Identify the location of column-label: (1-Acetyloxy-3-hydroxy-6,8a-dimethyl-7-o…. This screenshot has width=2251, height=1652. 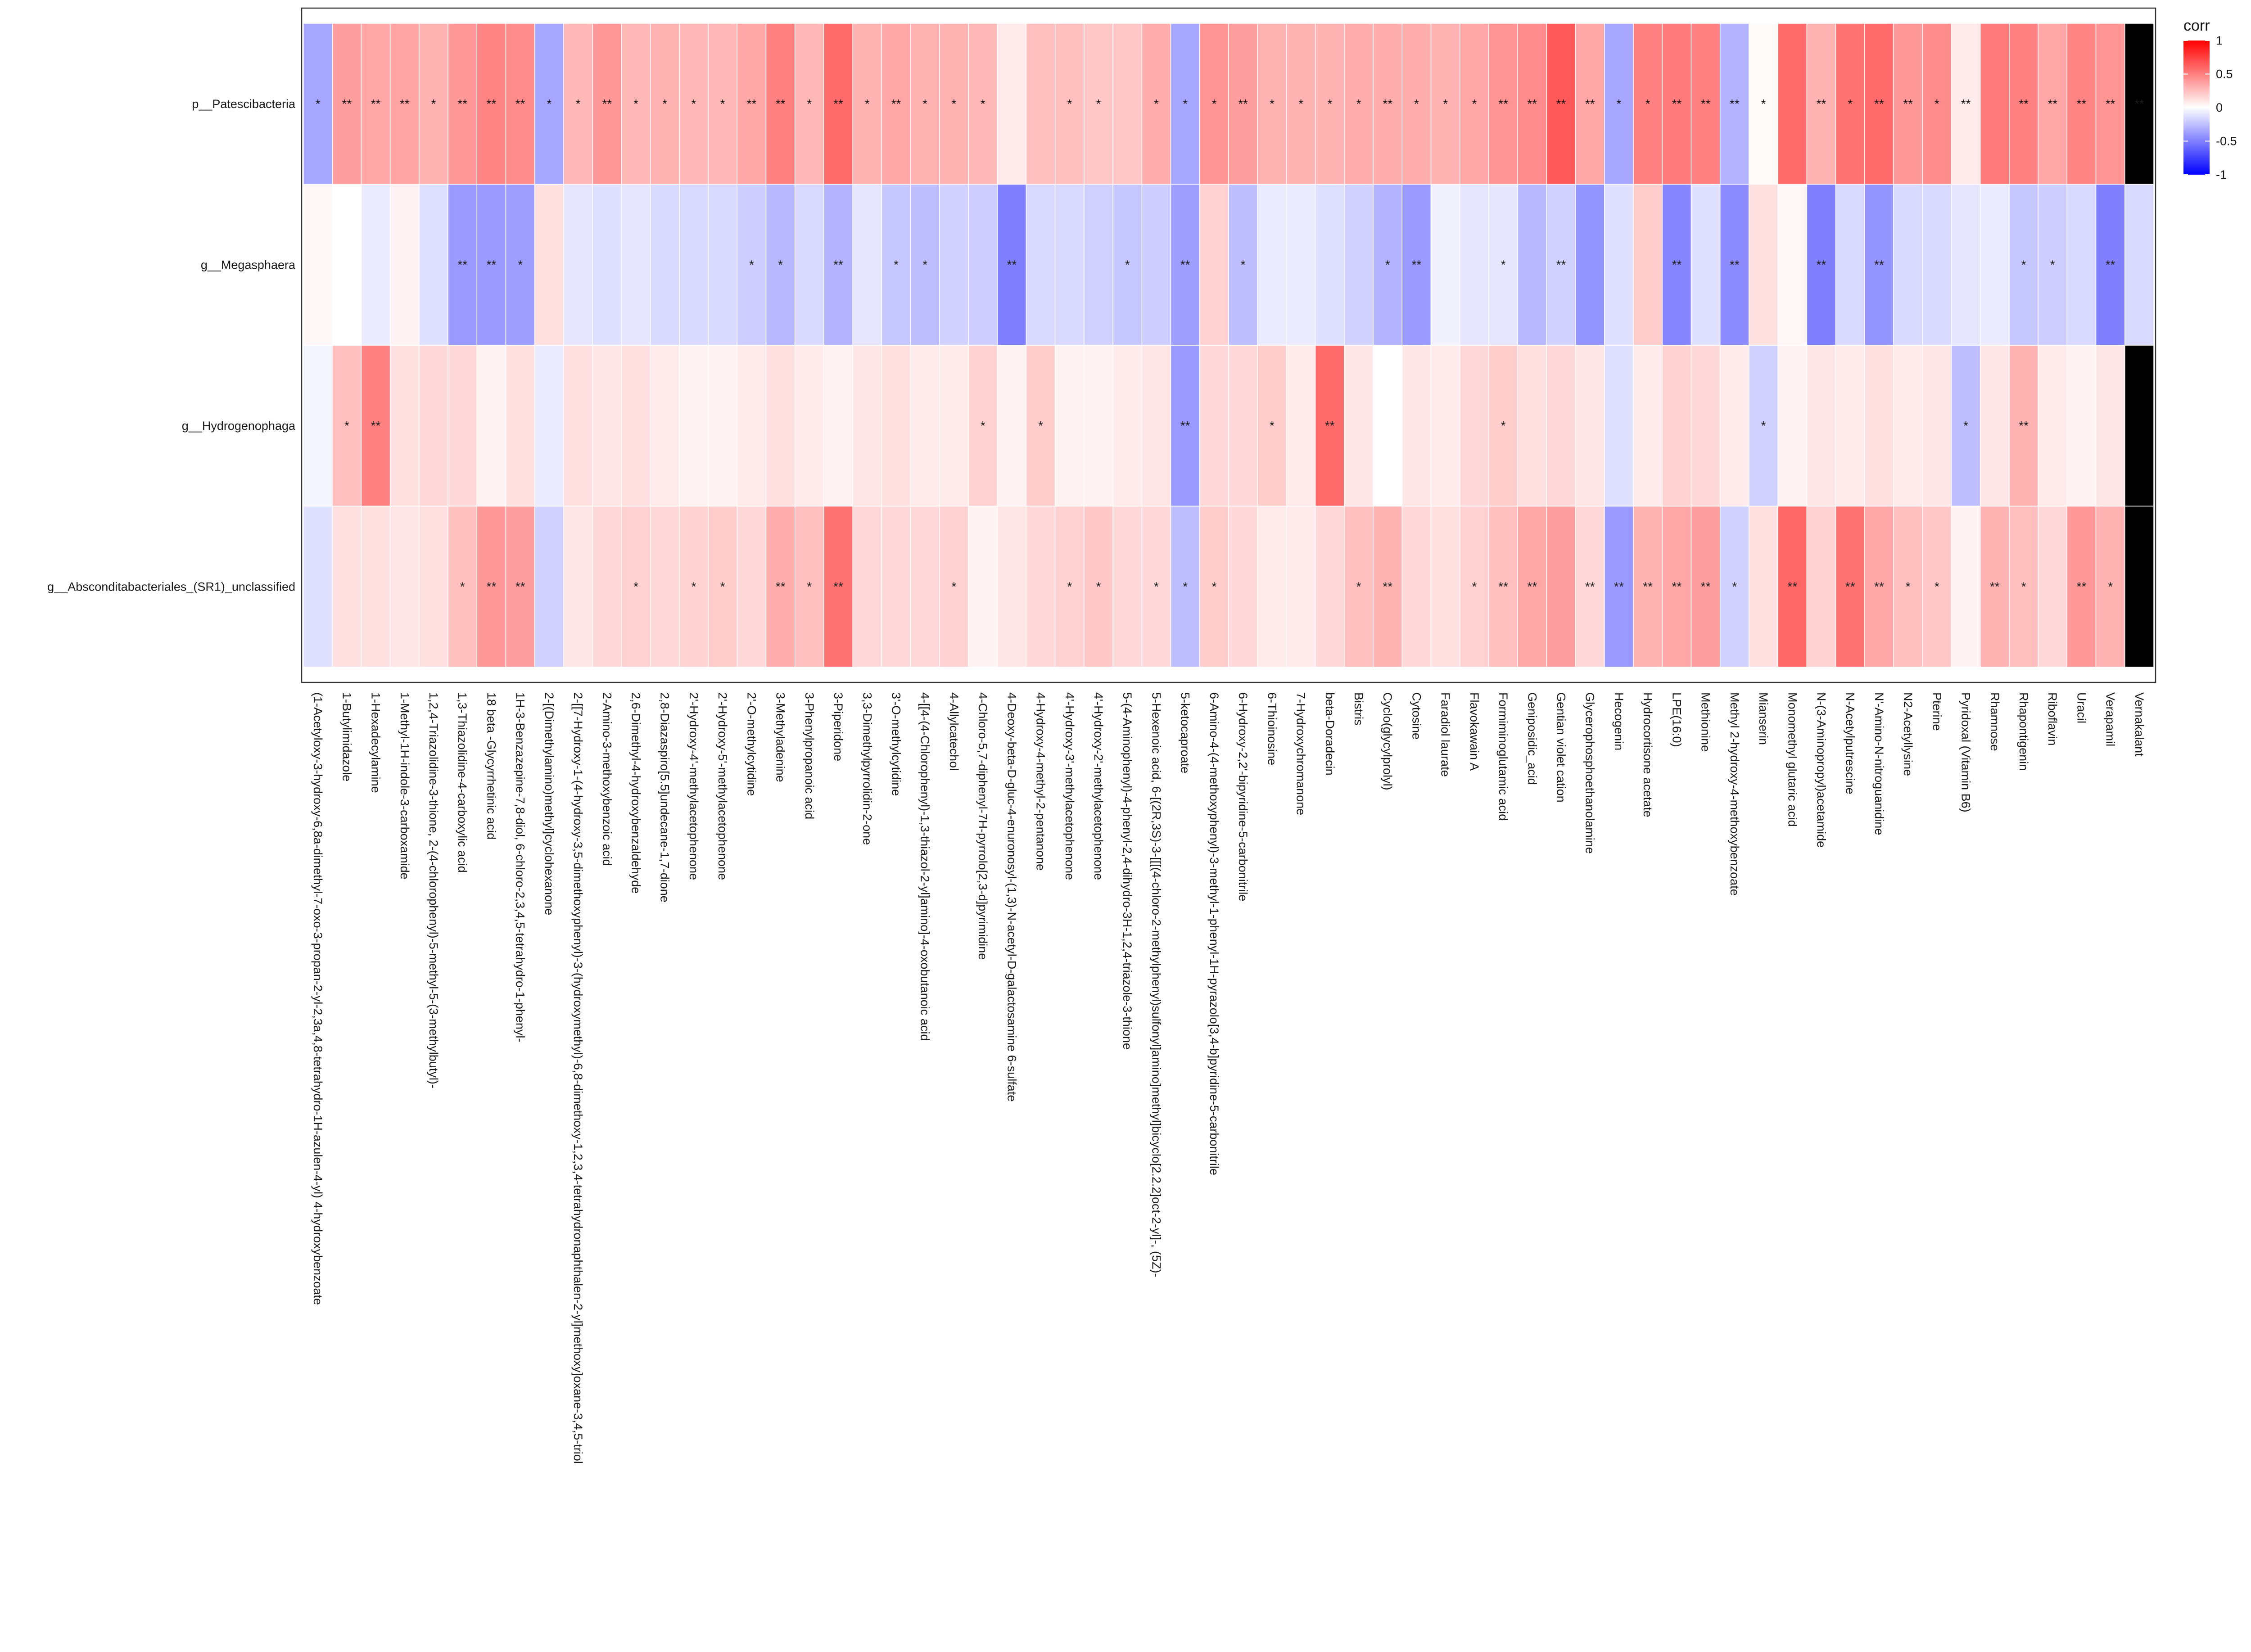
(318, 998).